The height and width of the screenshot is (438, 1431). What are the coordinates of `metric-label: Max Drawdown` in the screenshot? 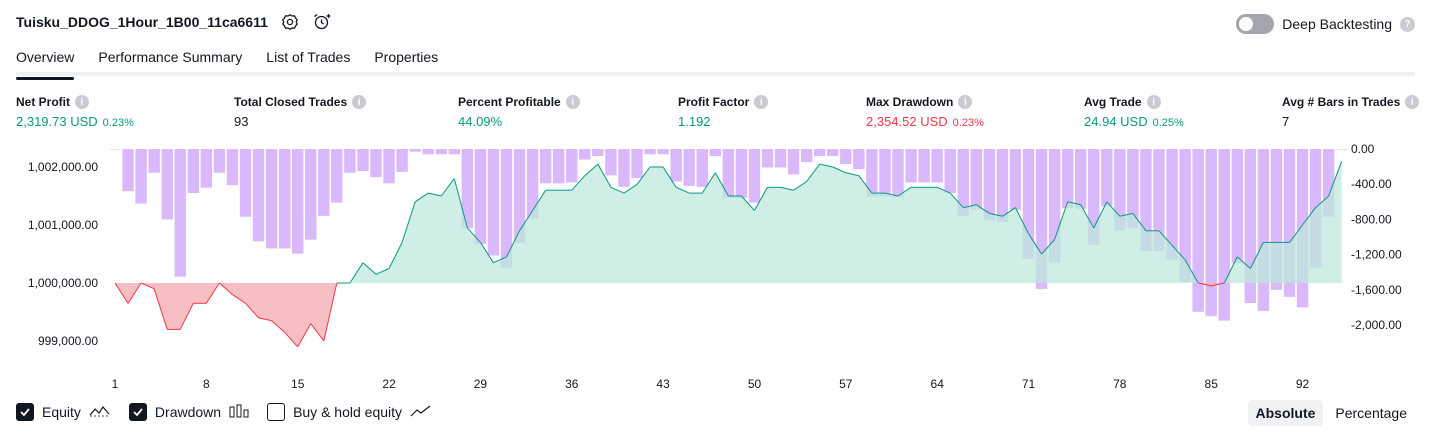 It's located at (910, 102).